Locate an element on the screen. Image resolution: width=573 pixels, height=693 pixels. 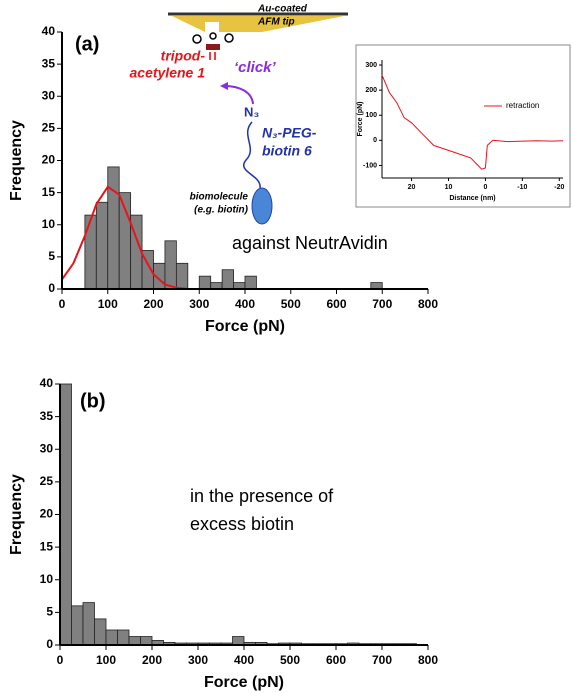
x-tick-label: -20 is located at coordinates (559, 187).